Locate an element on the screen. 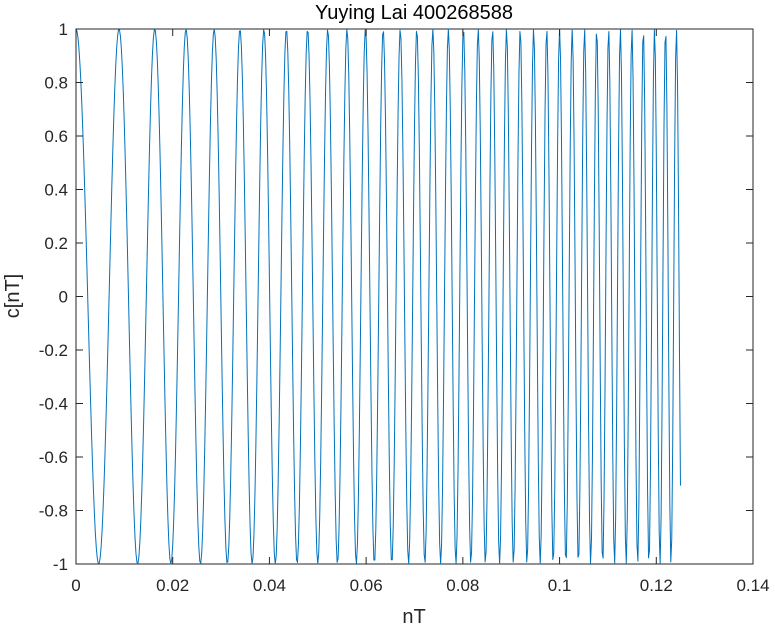  x-tick-label: 0.02 is located at coordinates (172, 585).